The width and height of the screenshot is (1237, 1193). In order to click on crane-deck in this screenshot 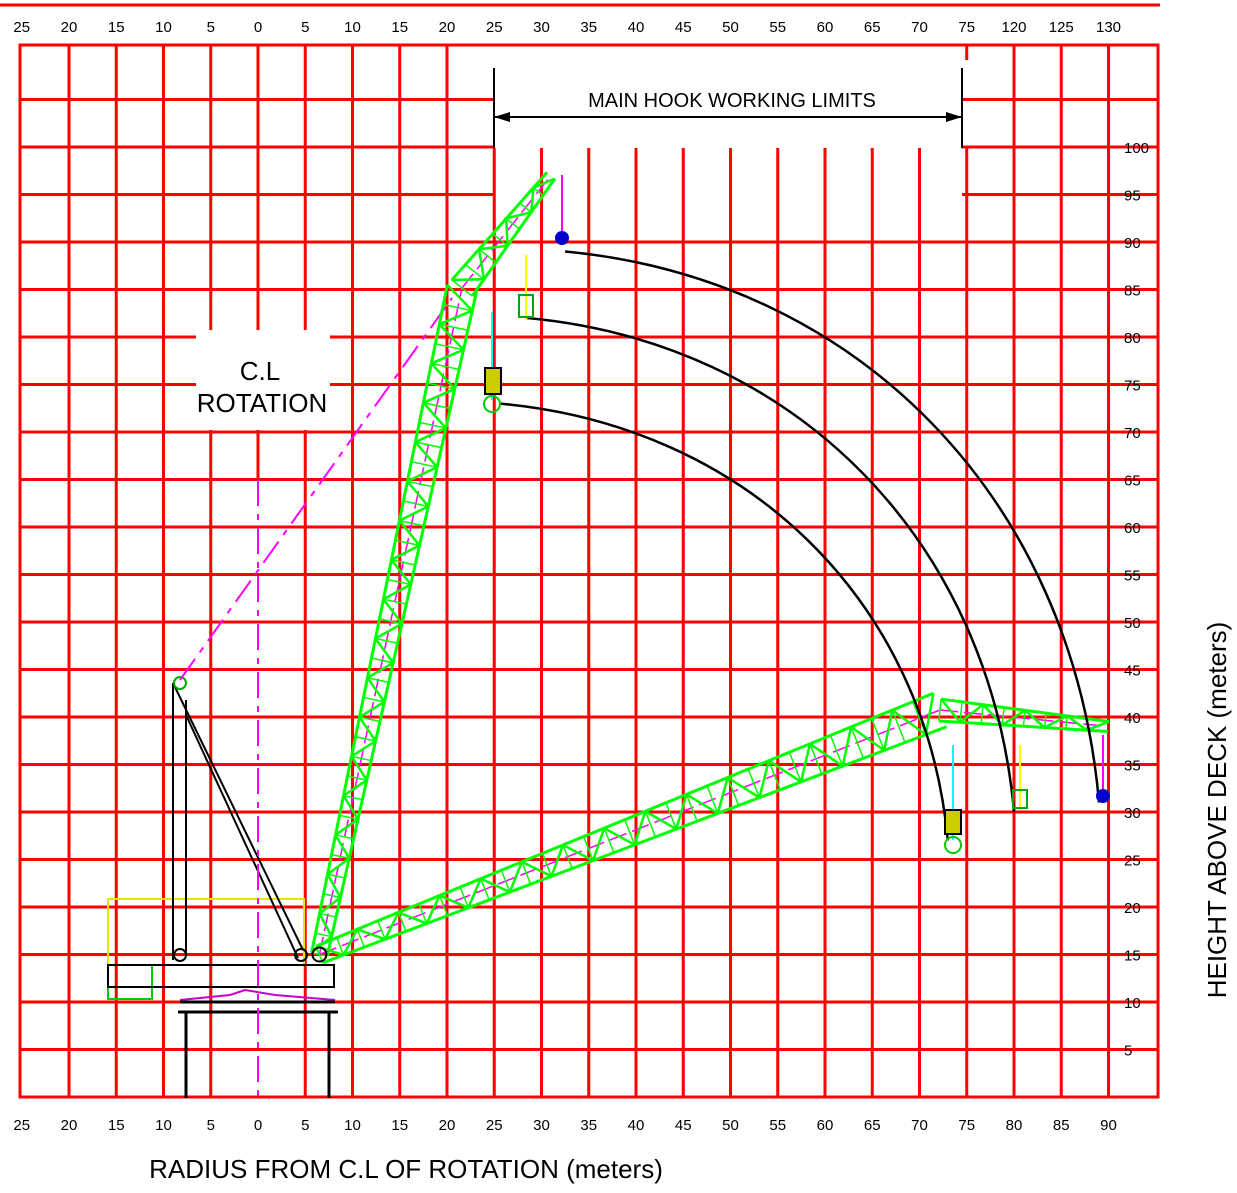, I will do `click(221, 976)`.